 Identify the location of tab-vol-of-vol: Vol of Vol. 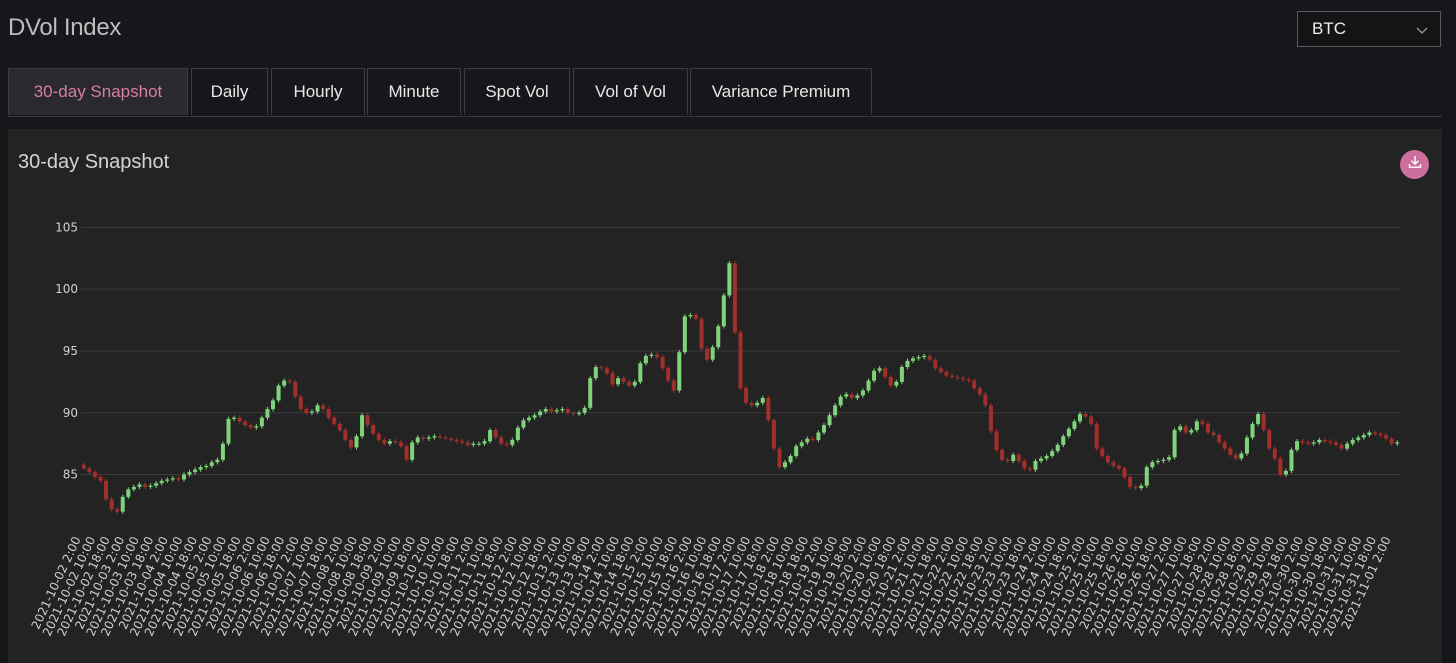
(630, 91).